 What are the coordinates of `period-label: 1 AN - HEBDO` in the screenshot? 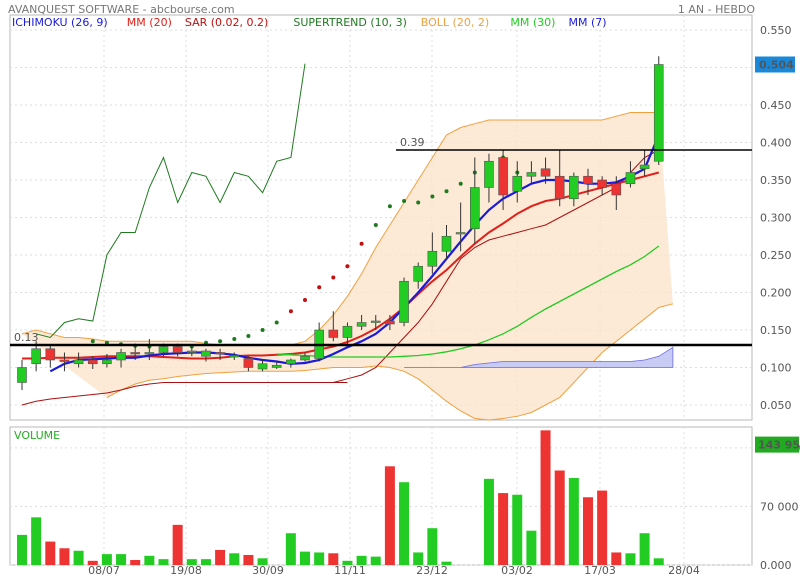 It's located at (716, 9).